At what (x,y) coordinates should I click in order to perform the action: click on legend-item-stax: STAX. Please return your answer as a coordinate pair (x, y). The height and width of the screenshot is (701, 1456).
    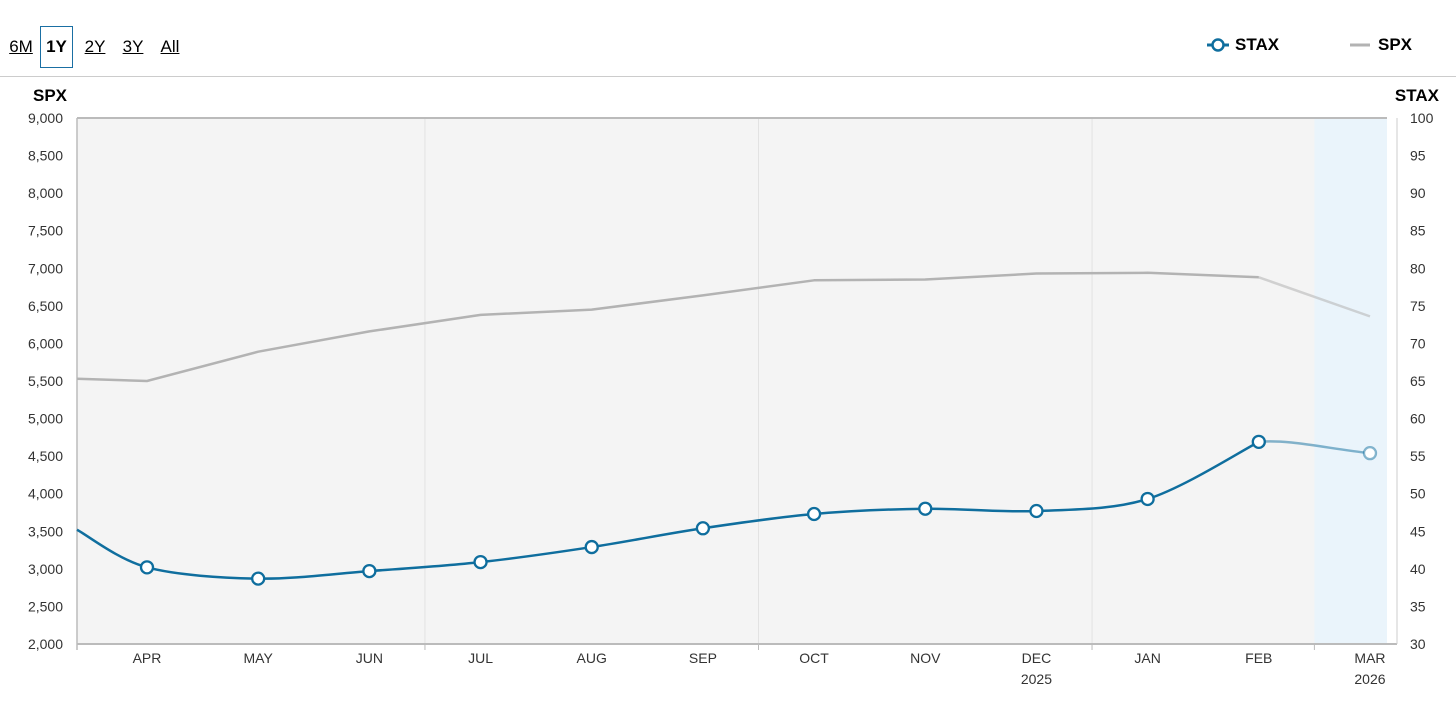
    Looking at the image, I should click on (1243, 45).